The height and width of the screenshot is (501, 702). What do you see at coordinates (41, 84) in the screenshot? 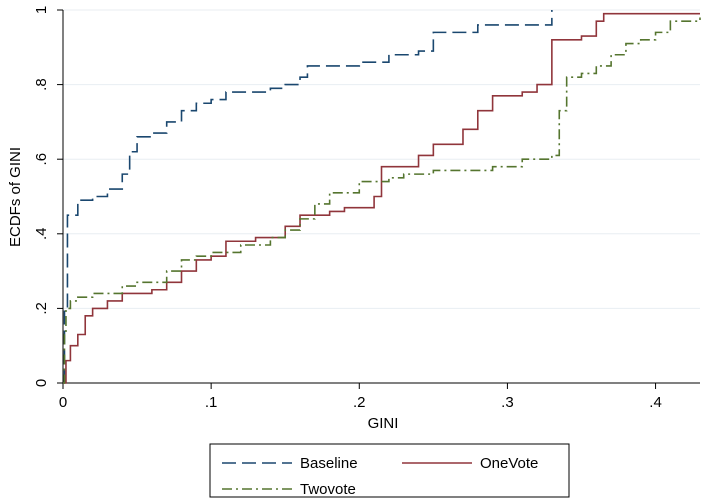
I see `y-tick-label: .8` at bounding box center [41, 84].